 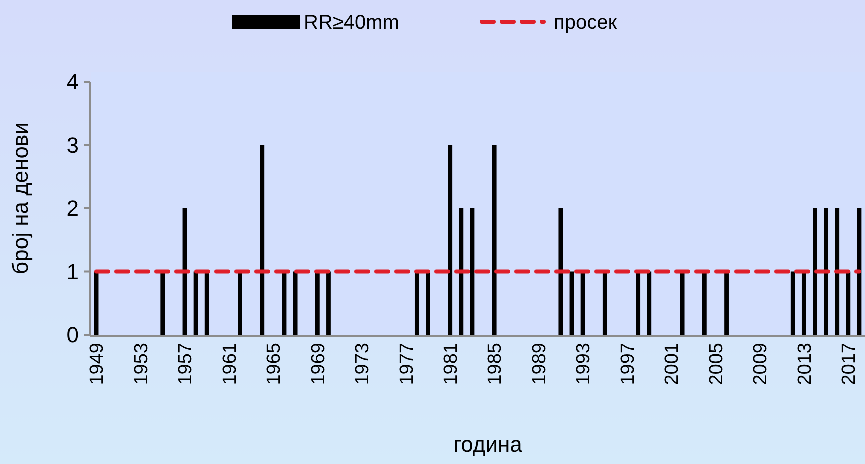 What do you see at coordinates (72, 209) in the screenshot?
I see `y-tick-label: 2` at bounding box center [72, 209].